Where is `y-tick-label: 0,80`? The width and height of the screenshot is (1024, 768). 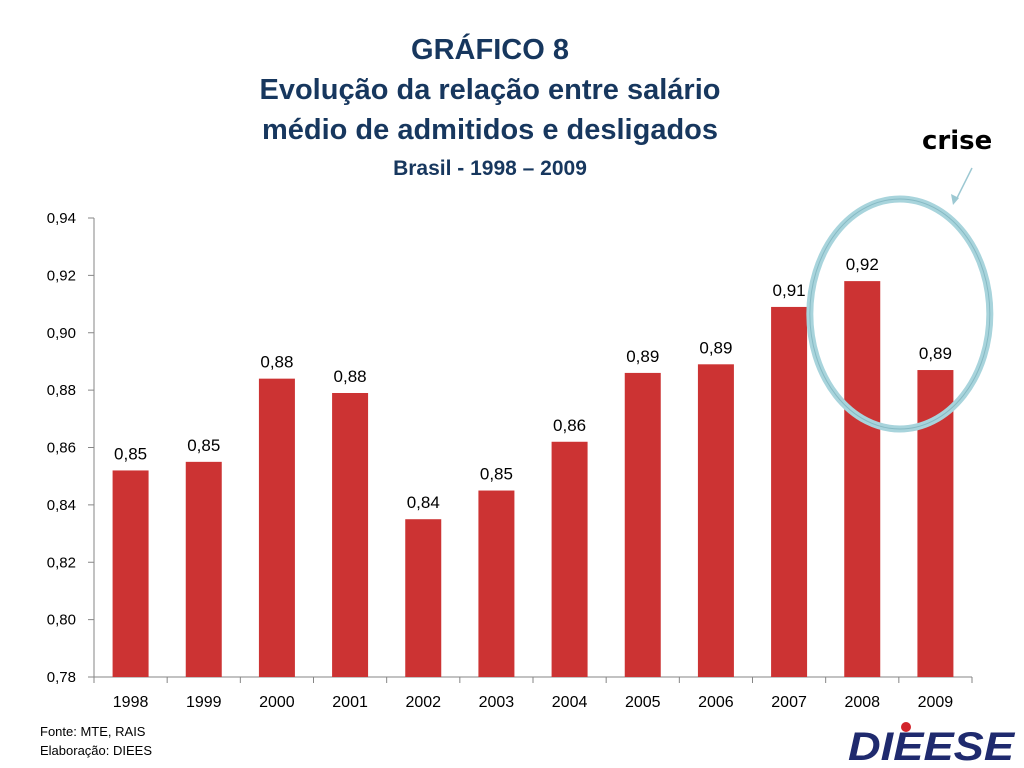
y-tick-label: 0,80 is located at coordinates (61, 620).